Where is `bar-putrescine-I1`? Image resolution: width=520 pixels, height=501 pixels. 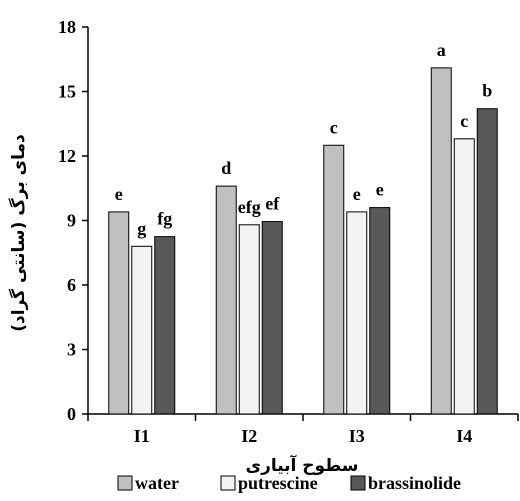
bar-putrescine-I1 is located at coordinates (142, 330).